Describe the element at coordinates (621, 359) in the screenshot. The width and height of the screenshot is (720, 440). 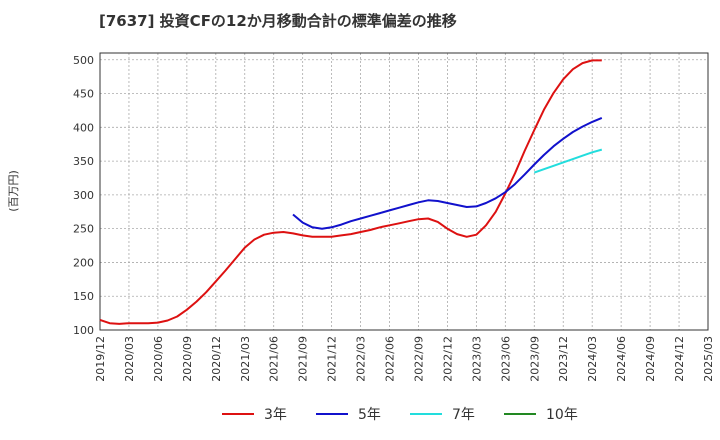
I see `x-tick-label: 2024/06` at that location.